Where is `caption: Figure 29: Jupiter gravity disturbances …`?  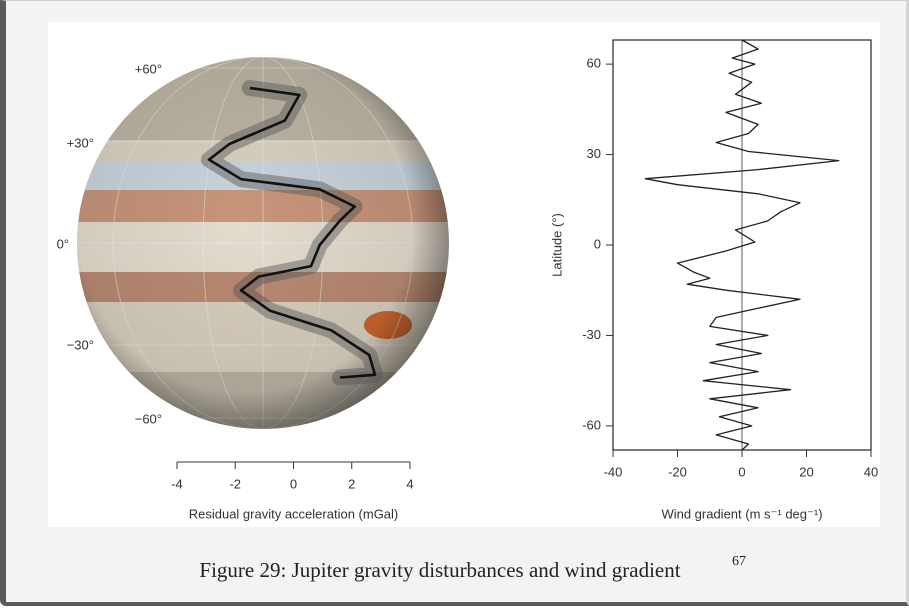
caption: Figure 29: Jupiter gravity disturbances … is located at coordinates (439, 570).